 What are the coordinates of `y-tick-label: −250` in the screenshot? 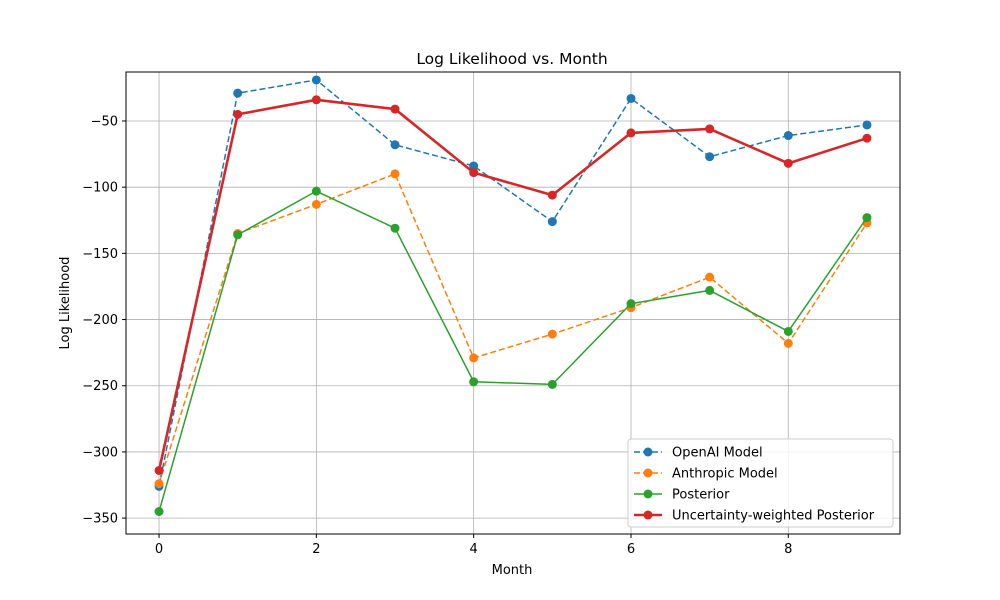 It's located at (100, 386).